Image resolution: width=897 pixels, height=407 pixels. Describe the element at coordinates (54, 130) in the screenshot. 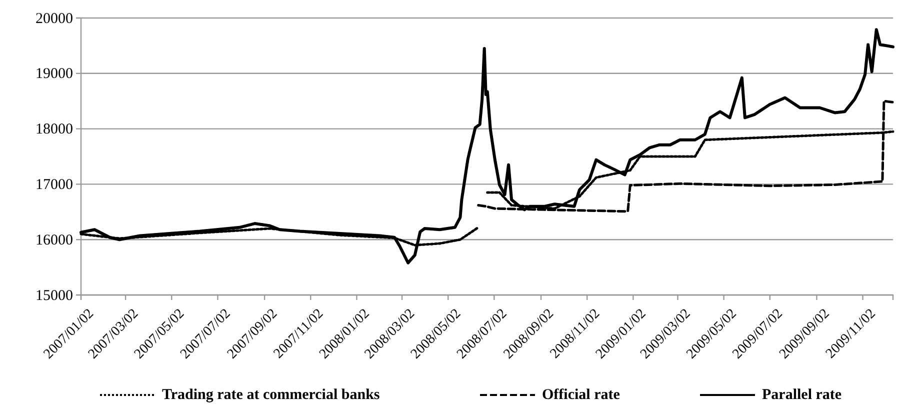

I see `y-tick-label: 18000` at that location.